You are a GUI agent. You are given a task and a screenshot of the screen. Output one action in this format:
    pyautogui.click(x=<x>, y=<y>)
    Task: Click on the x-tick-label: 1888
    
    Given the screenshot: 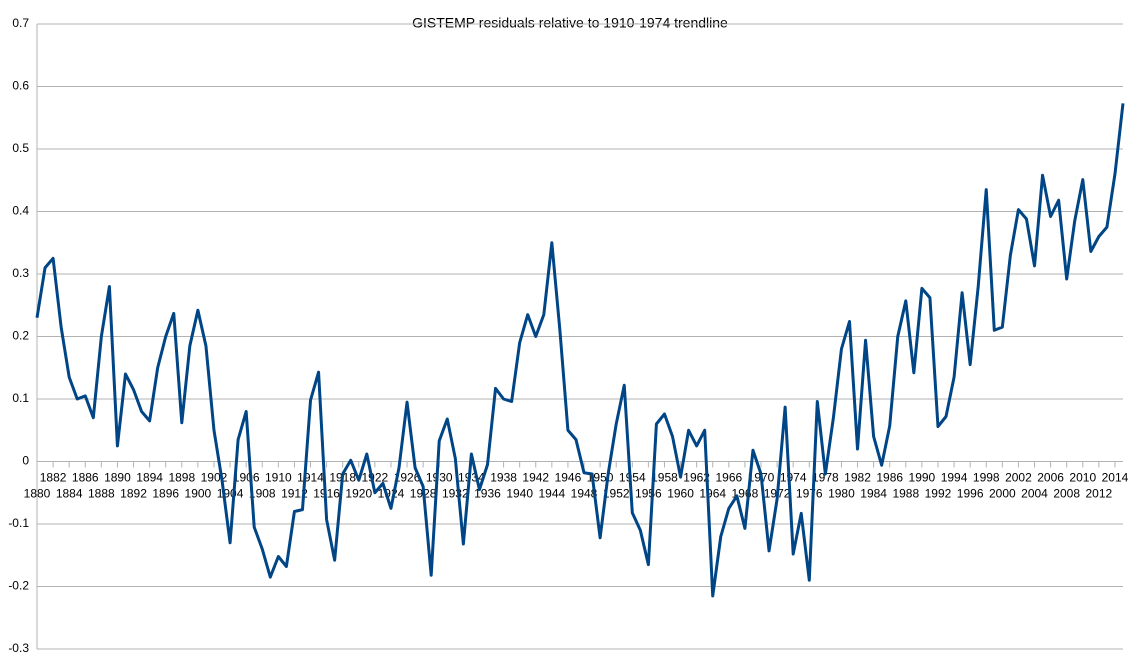 What is the action you would take?
    pyautogui.click(x=101, y=494)
    